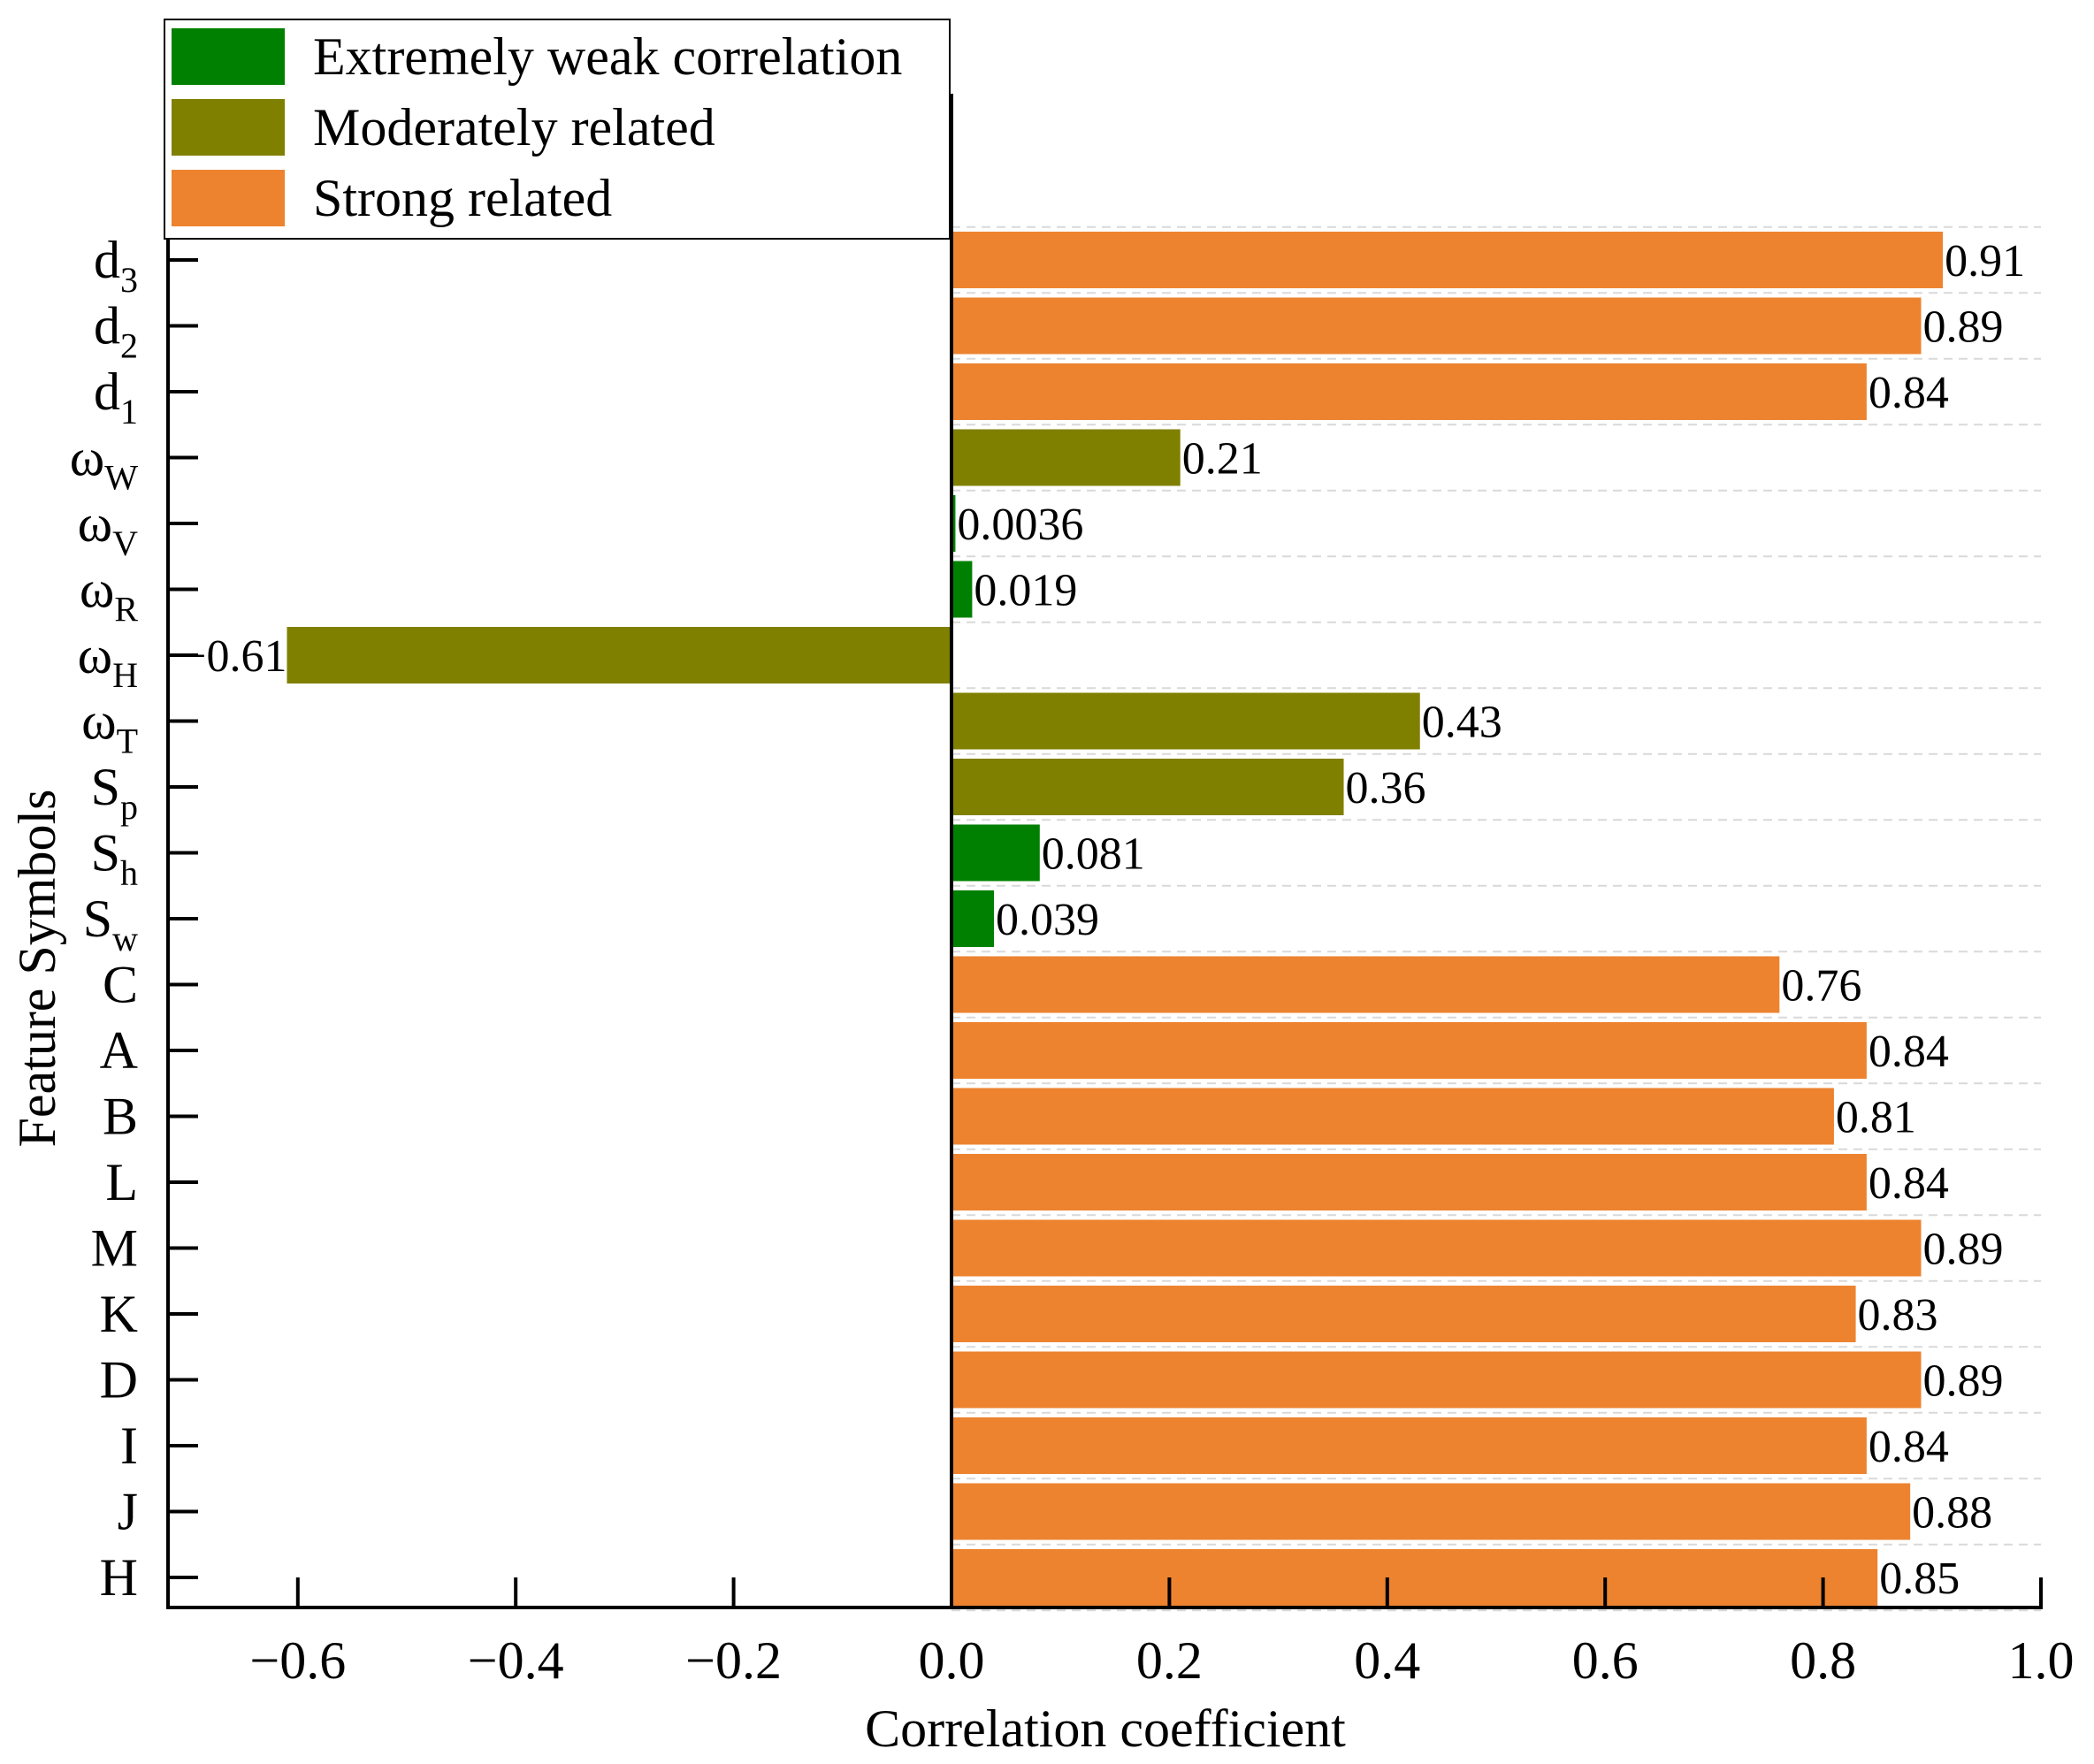 Image resolution: width=2094 pixels, height=1764 pixels. What do you see at coordinates (1105, 1728) in the screenshot?
I see `x-axis-title: Correlation coefficient` at bounding box center [1105, 1728].